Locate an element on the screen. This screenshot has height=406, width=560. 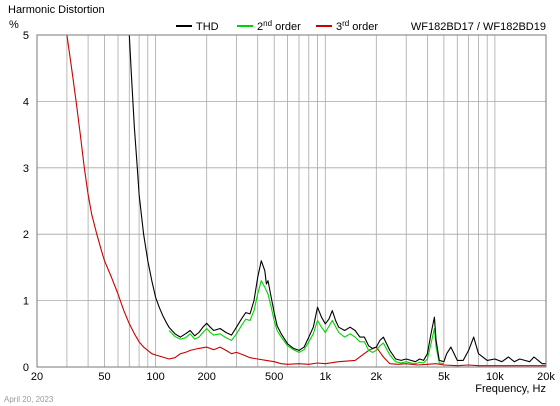
x-tick-label: 500 is located at coordinates (274, 377).